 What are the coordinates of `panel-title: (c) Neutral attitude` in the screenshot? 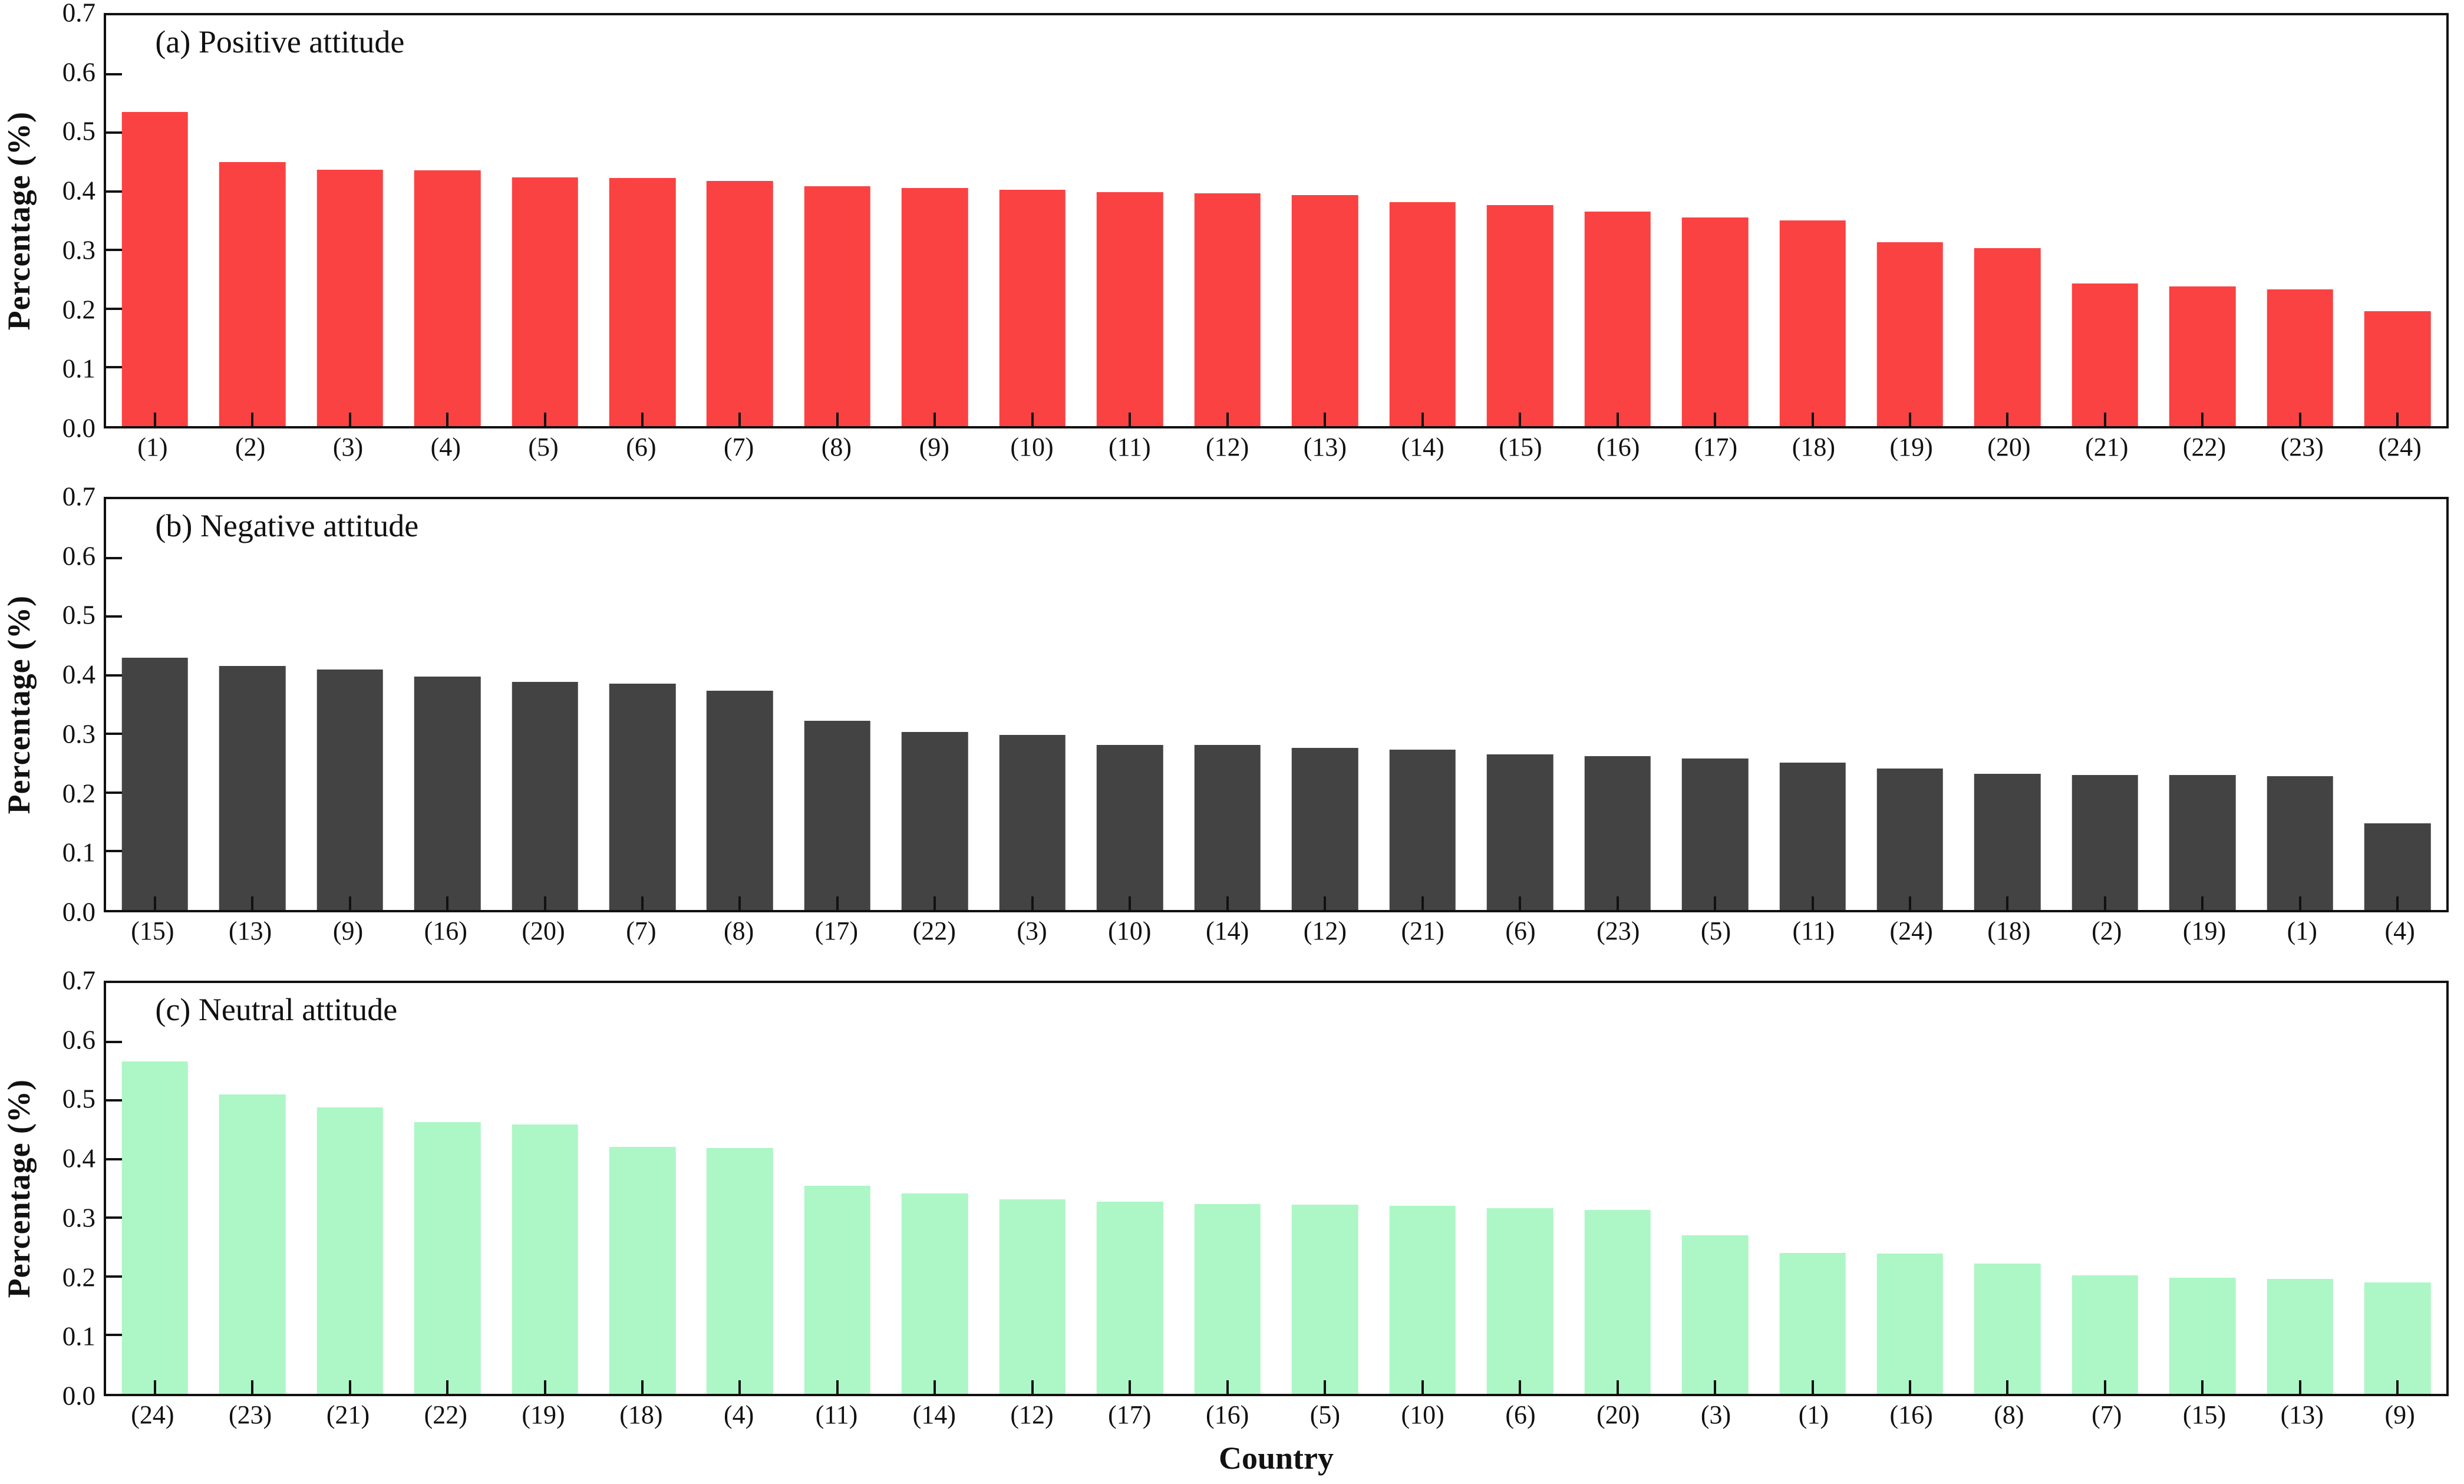 It's located at (276, 1009).